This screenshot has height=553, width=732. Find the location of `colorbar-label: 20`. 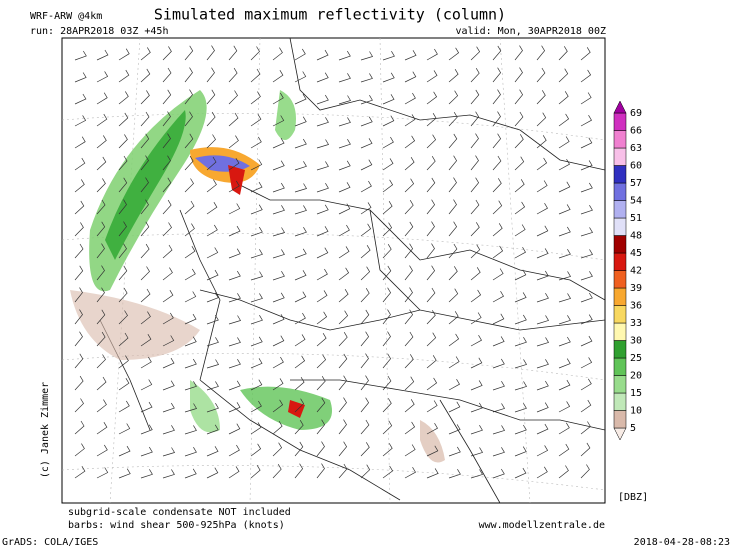

colorbar-label: 20 is located at coordinates (636, 376).